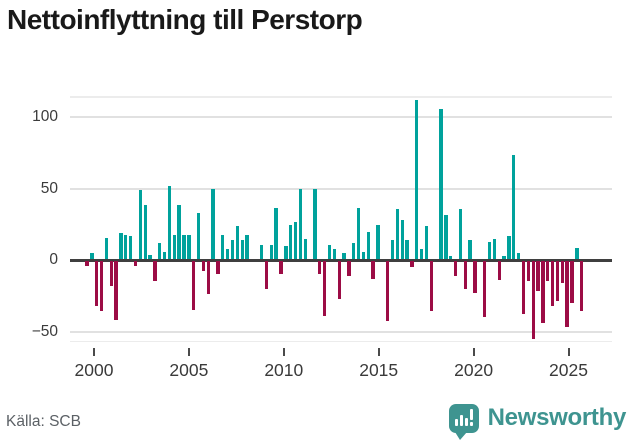  Describe the element at coordinates (341, 97) in the screenshot. I see `plot-top-border` at that location.